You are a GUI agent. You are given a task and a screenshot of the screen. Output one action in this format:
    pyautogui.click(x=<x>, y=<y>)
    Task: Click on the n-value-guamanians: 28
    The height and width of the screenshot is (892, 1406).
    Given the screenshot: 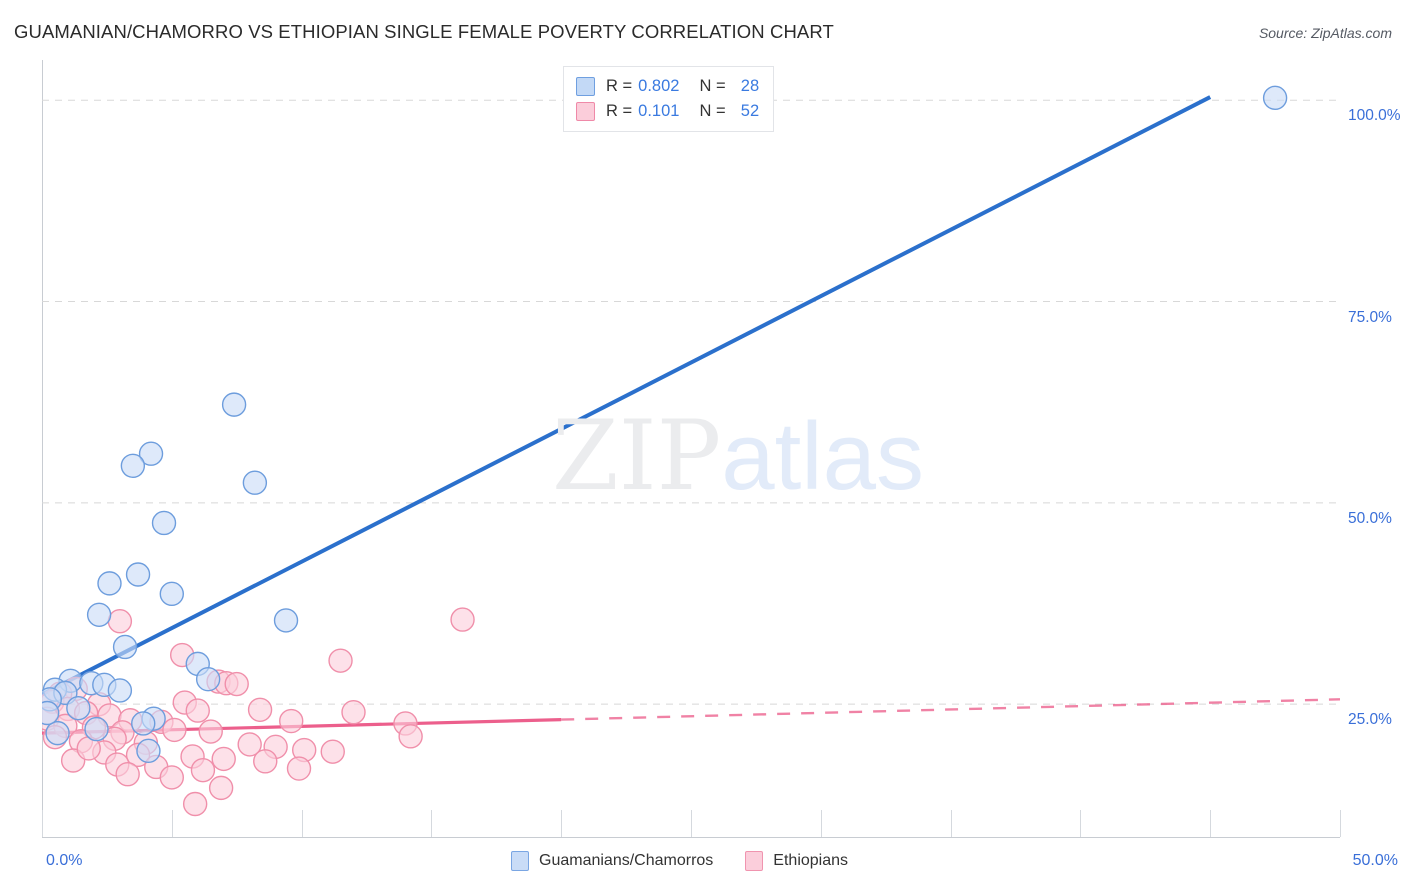 What is the action you would take?
    pyautogui.click(x=750, y=86)
    